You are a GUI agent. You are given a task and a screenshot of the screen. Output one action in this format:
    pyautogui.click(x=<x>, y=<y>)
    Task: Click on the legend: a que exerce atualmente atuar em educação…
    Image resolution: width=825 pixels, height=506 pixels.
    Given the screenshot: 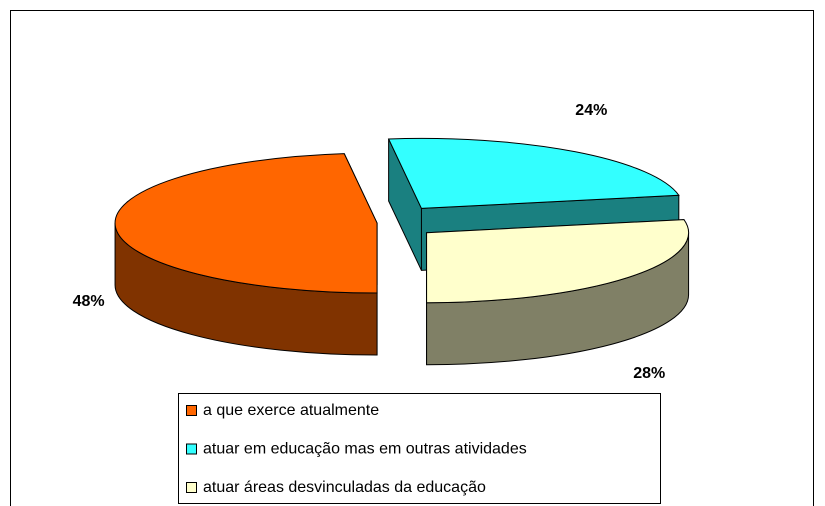 What is the action you would take?
    pyautogui.click(x=419, y=448)
    